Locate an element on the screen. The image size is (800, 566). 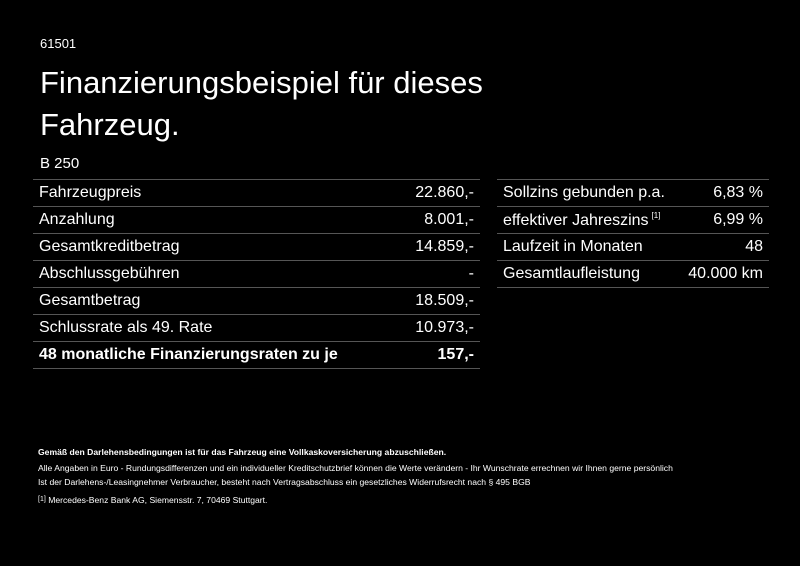
row-value: 48 is located at coordinates (754, 246).